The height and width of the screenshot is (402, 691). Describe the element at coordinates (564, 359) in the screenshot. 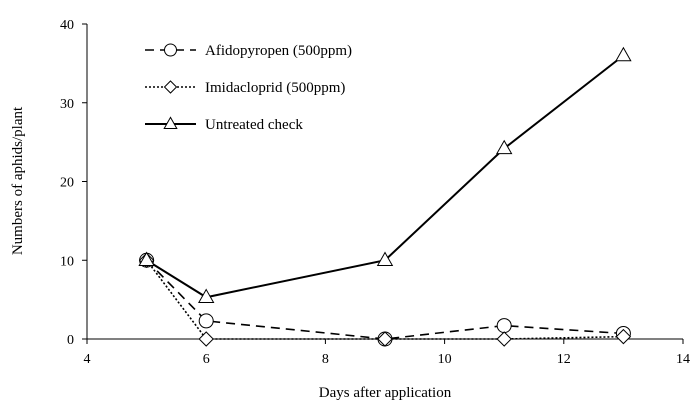

I see `x-tick-label: 12` at that location.